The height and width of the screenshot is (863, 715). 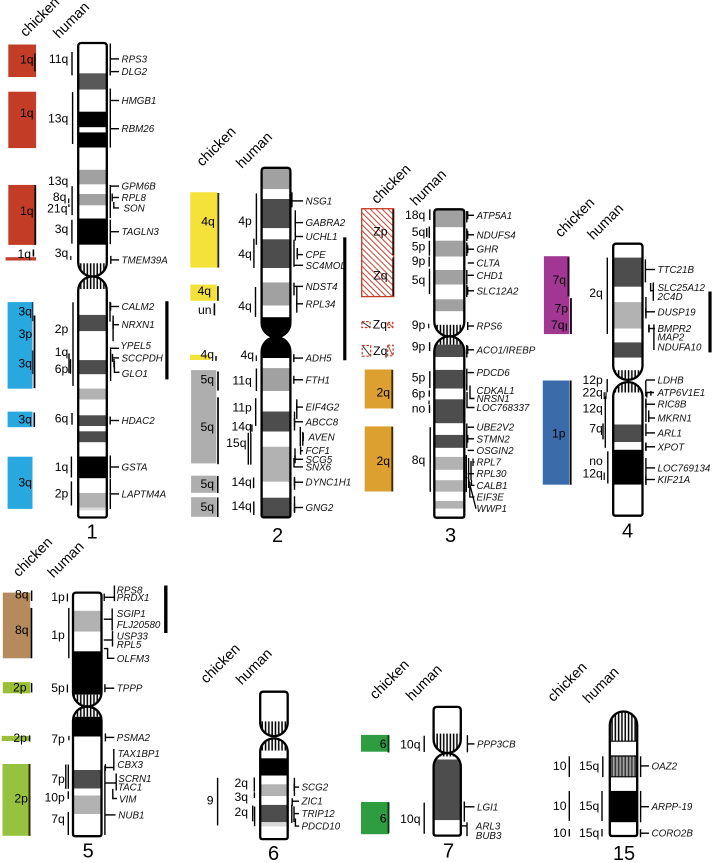 What do you see at coordinates (489, 463) in the screenshot?
I see `svg-text: RPL7` at bounding box center [489, 463].